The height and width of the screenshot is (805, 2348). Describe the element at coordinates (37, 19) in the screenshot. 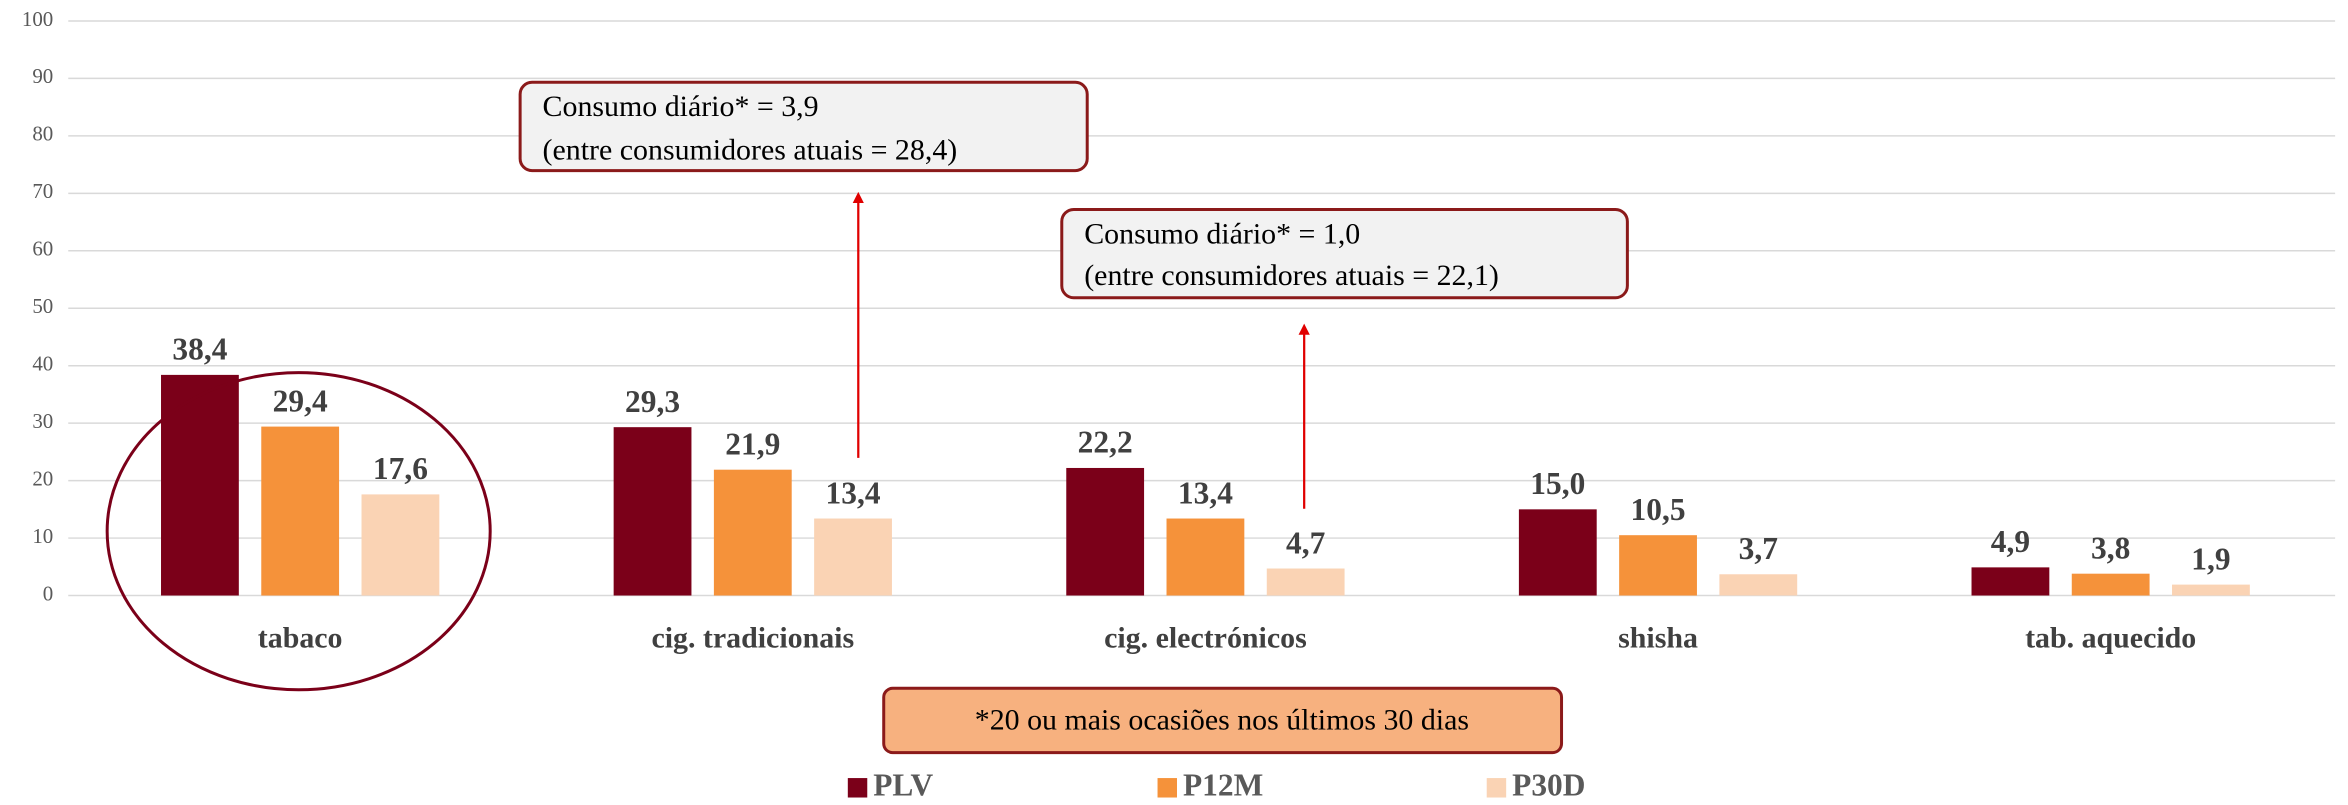

I see `y-tick-label: 100` at that location.